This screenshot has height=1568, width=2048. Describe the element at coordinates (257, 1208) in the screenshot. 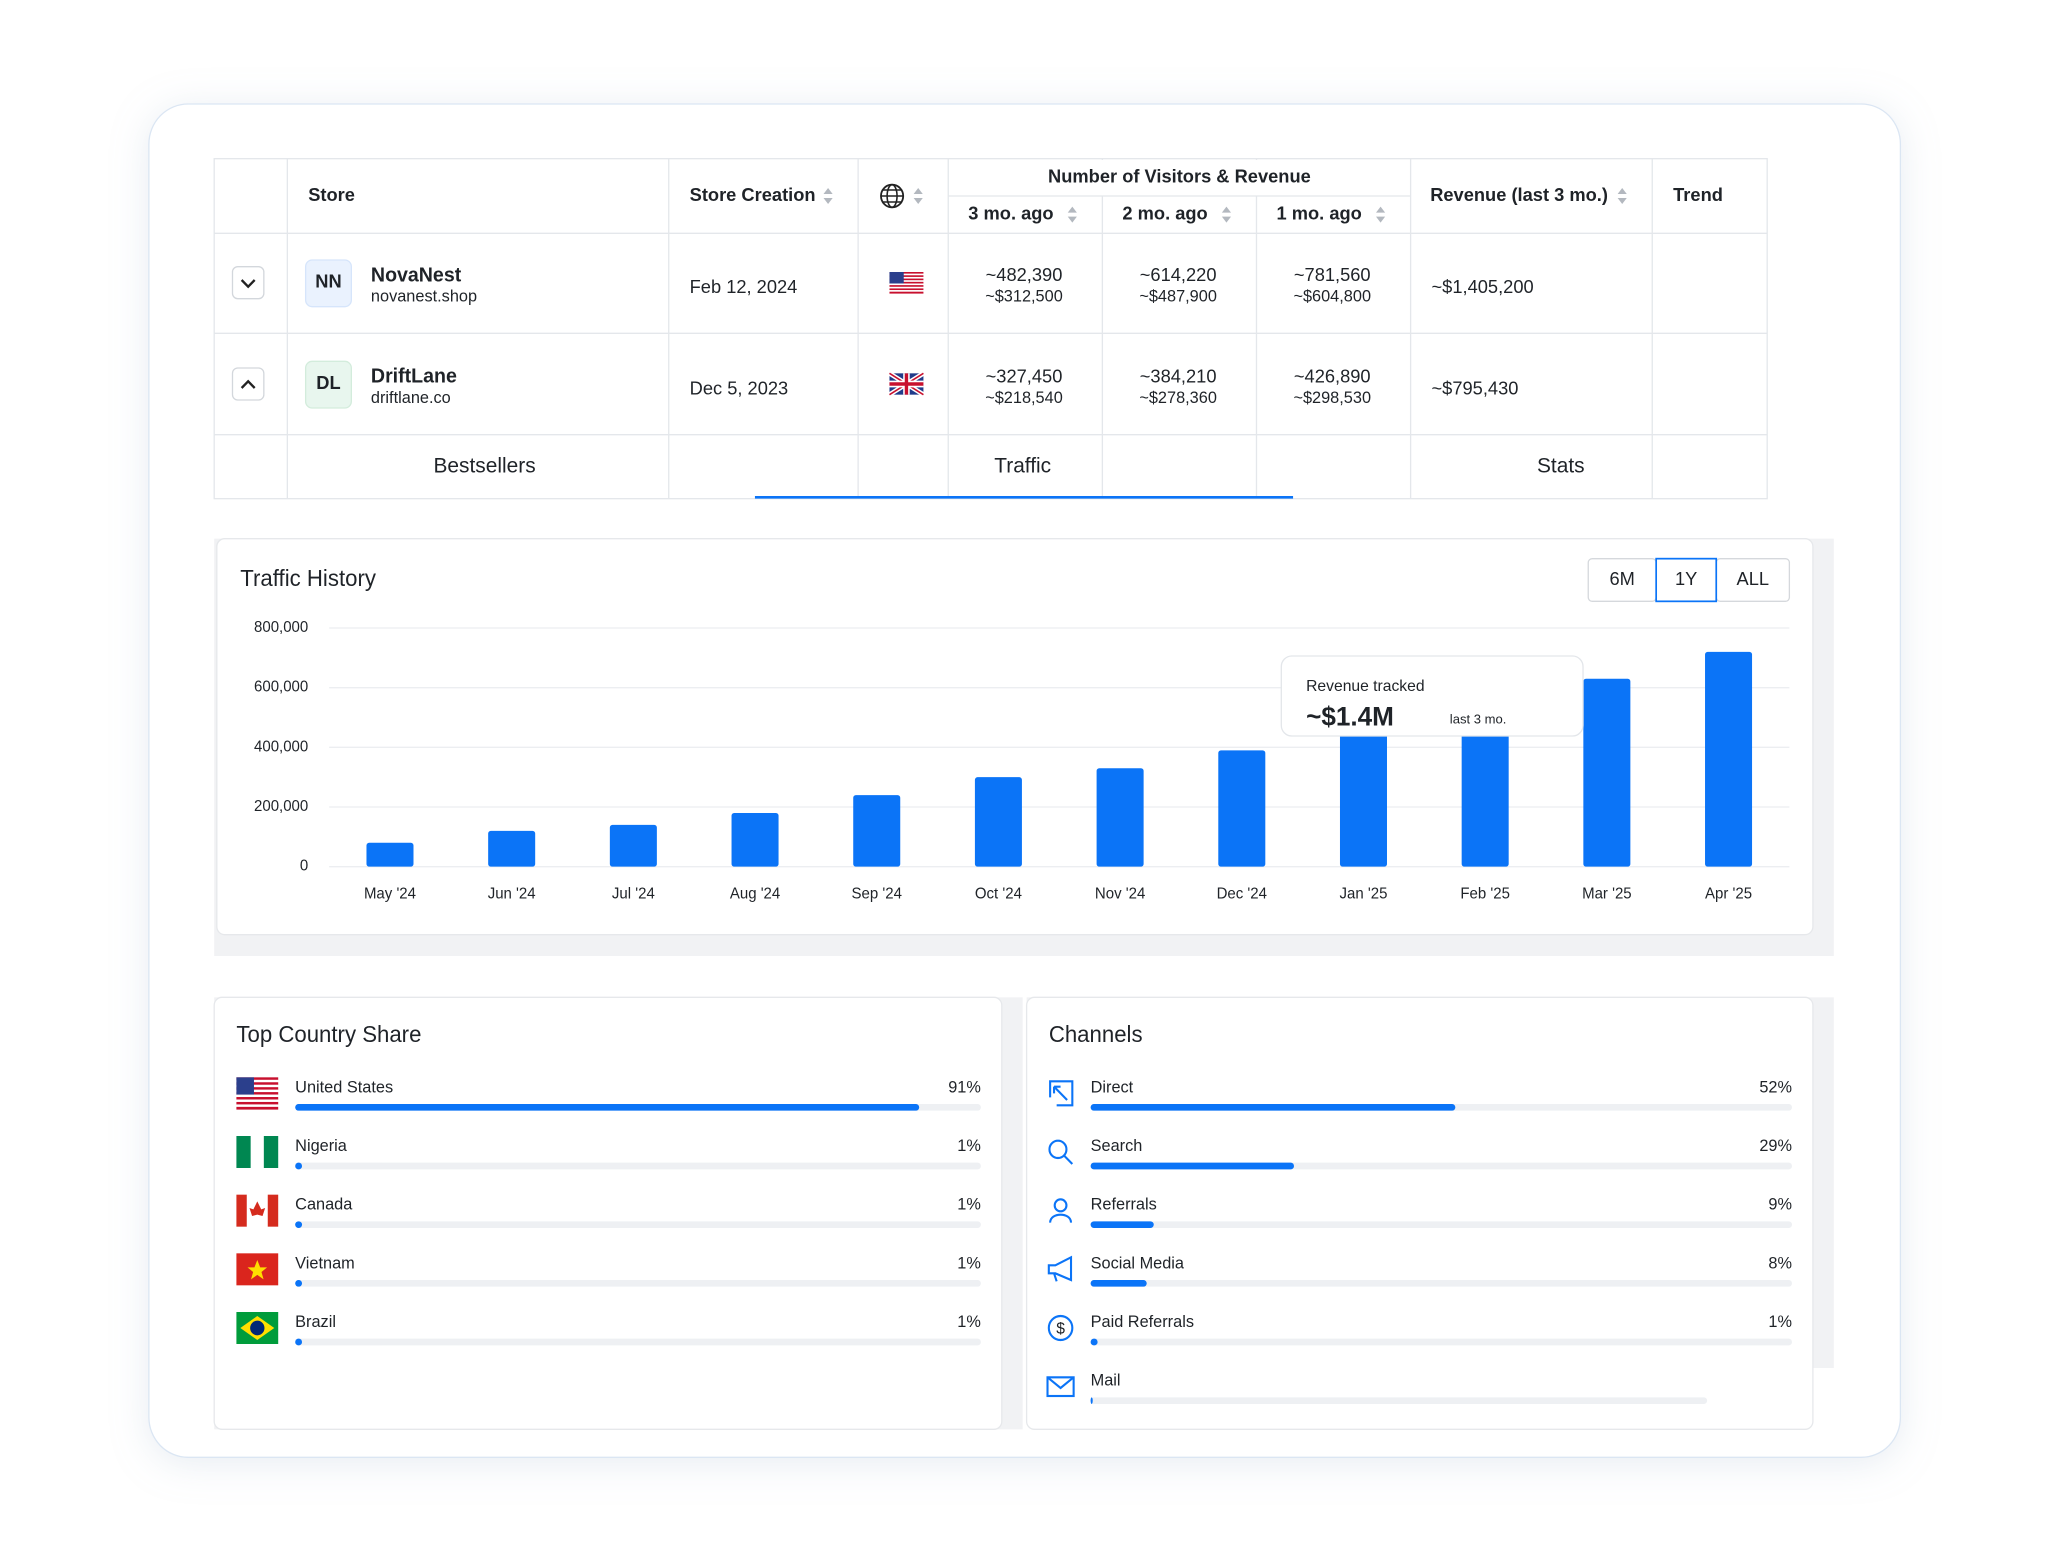

I see `flag-leaf` at that location.